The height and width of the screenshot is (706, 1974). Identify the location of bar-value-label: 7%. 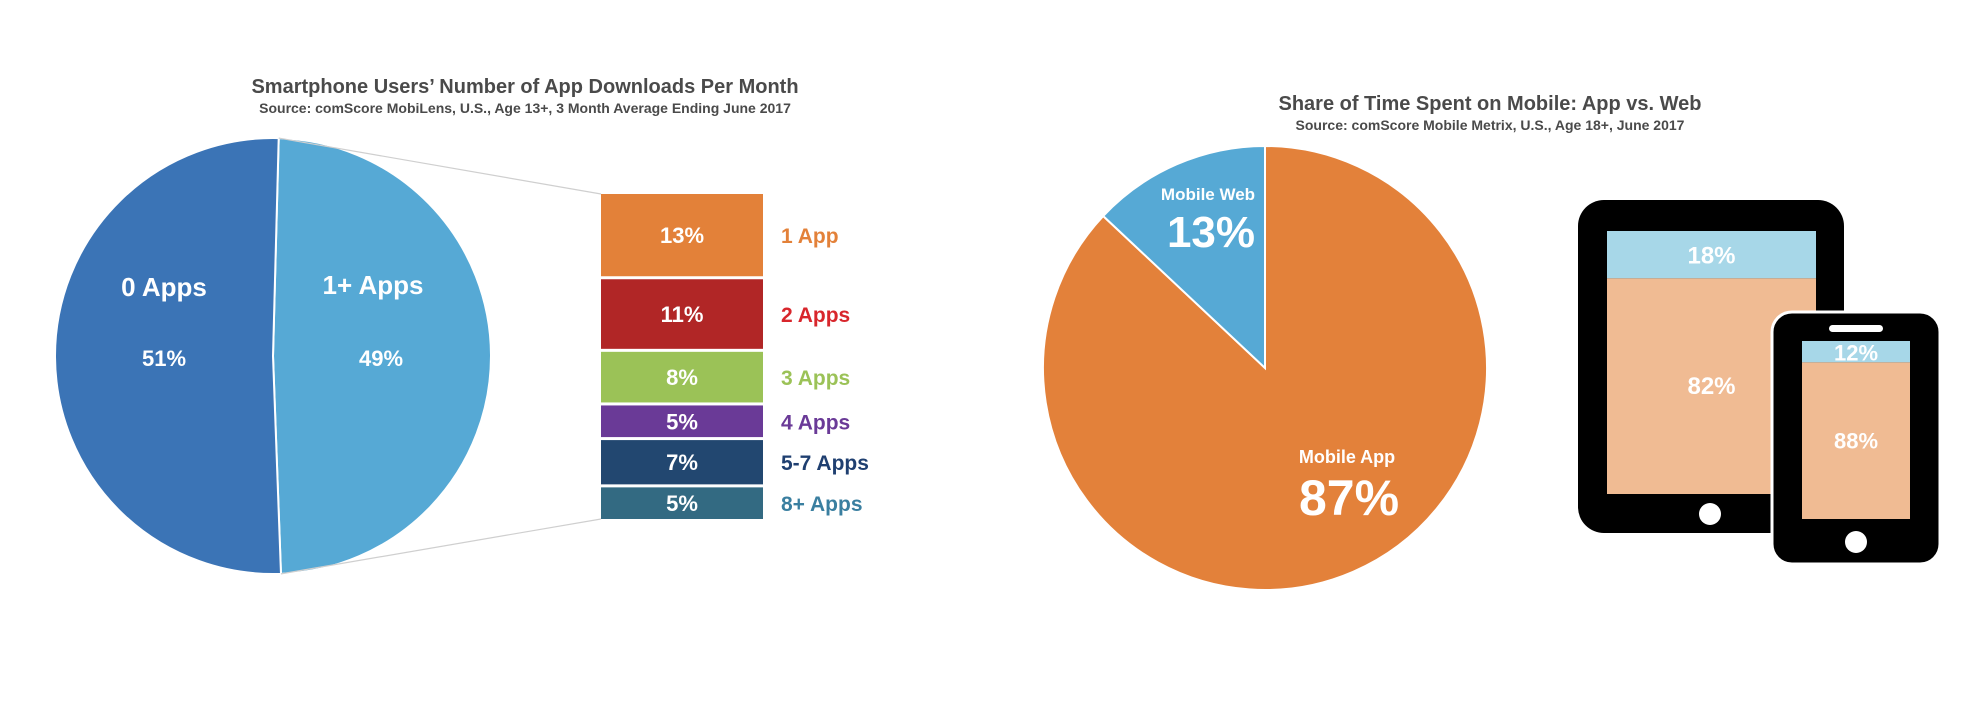
(682, 462).